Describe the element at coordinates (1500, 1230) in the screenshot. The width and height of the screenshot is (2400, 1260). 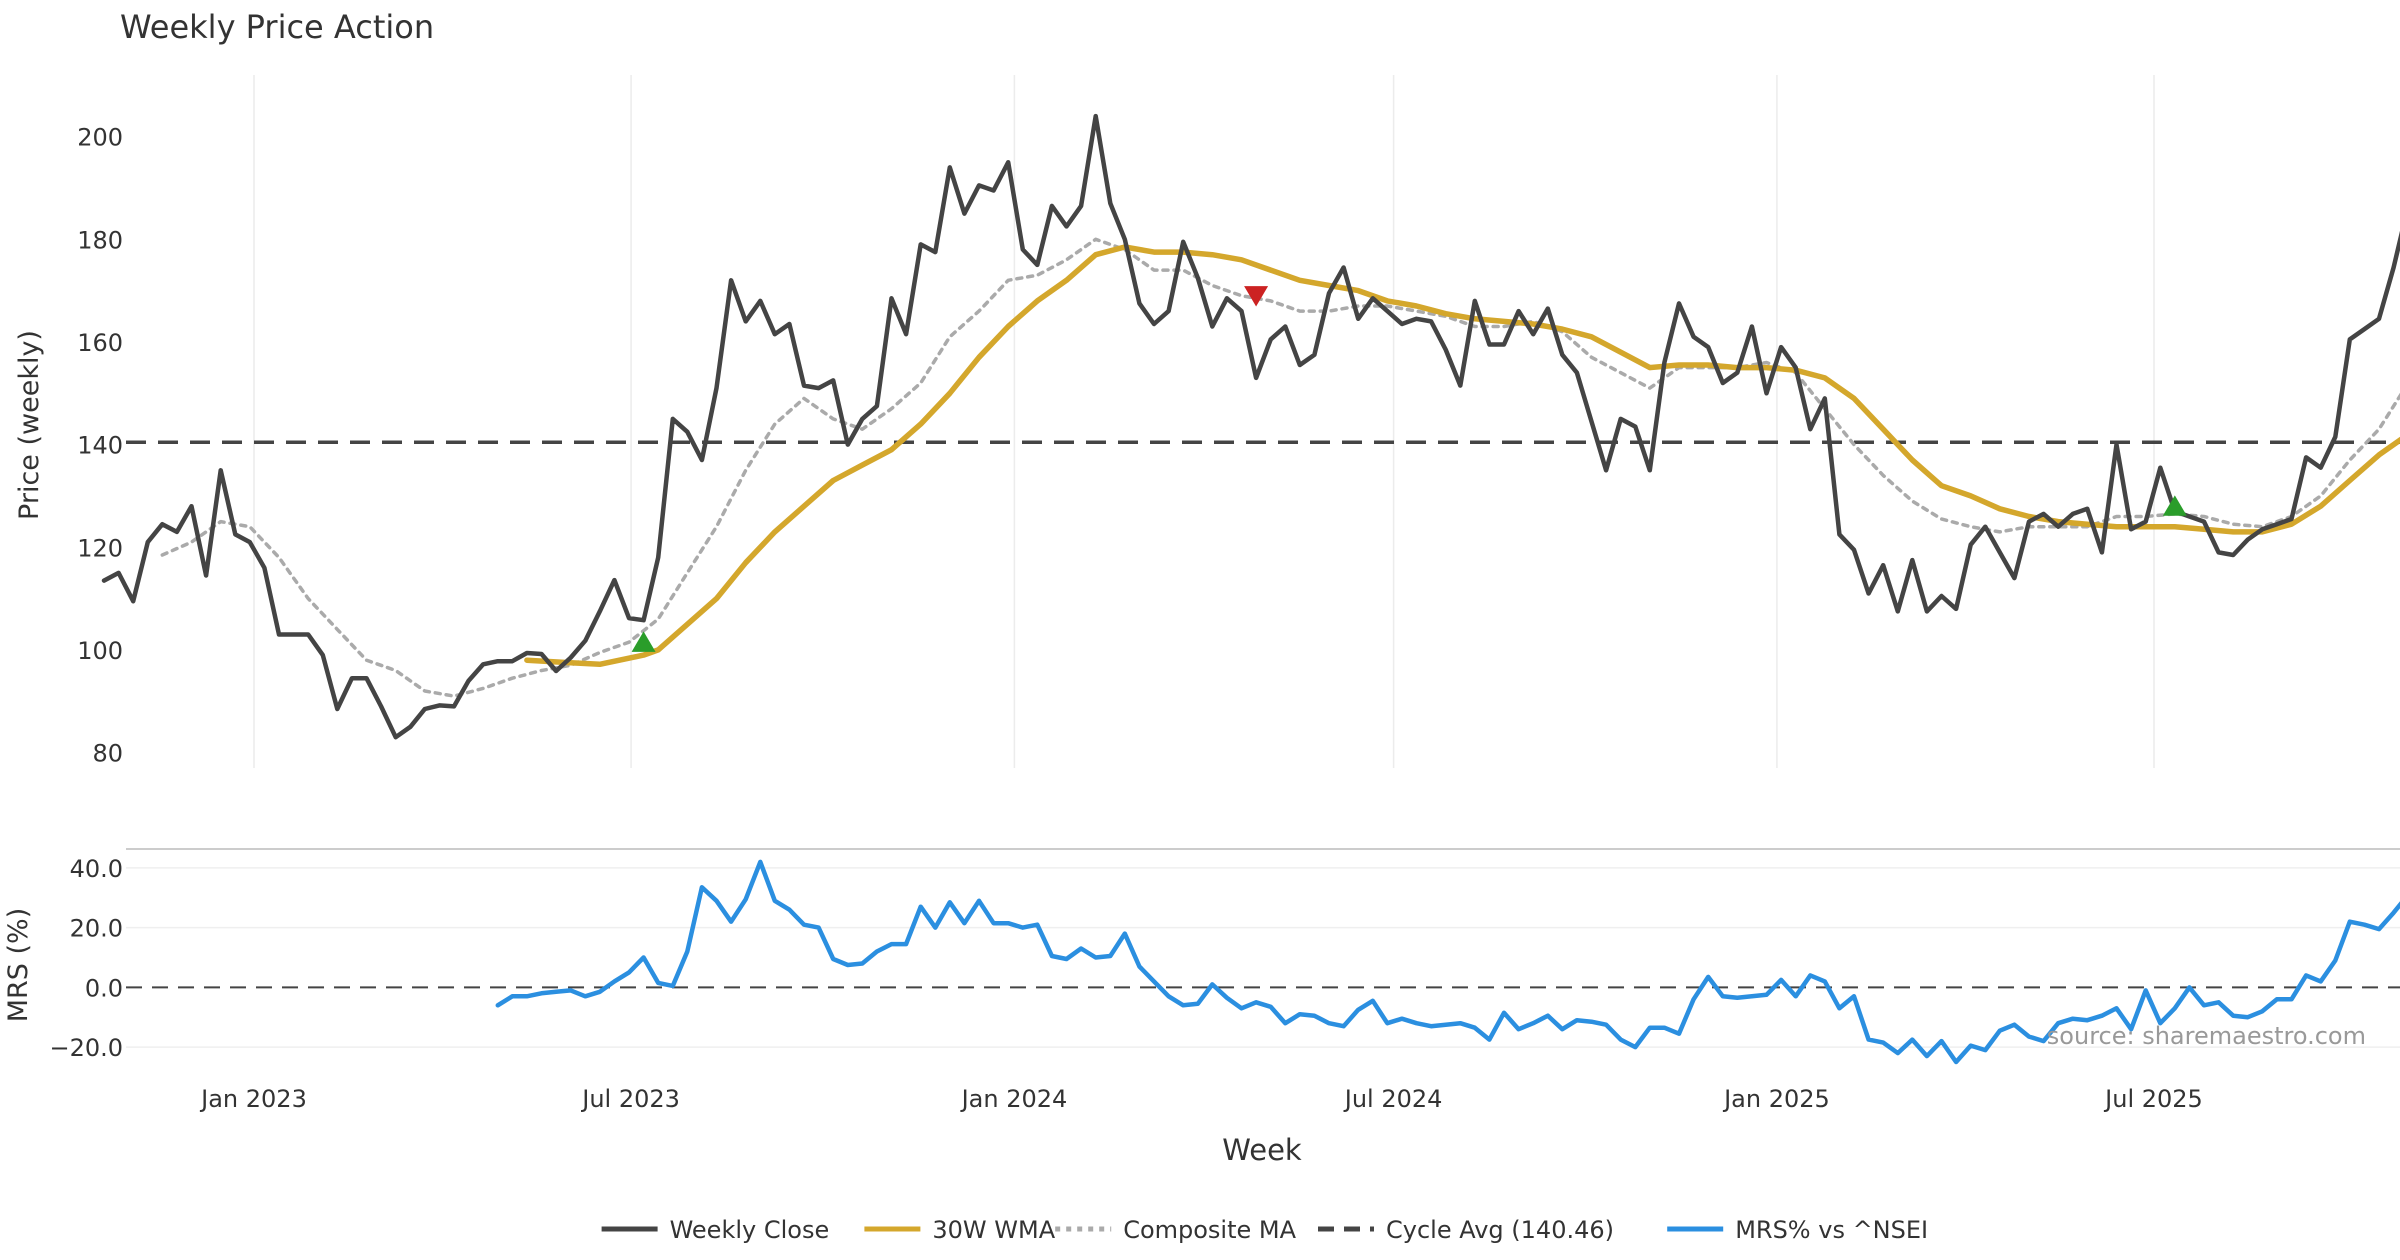
I see `legend-label: Cycle Avg (140.46)` at that location.